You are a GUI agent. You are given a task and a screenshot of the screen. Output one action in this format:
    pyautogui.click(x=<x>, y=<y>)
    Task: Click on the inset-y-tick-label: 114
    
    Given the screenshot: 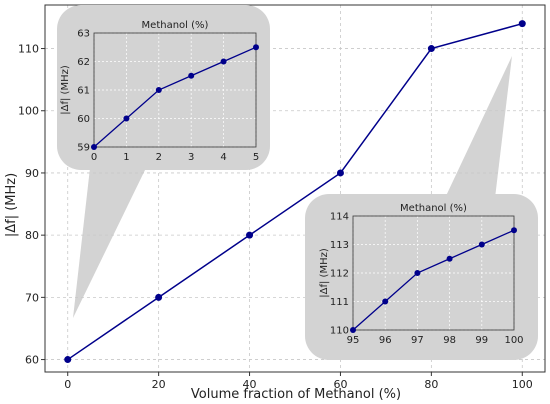 What is the action you would take?
    pyautogui.click(x=339, y=217)
    